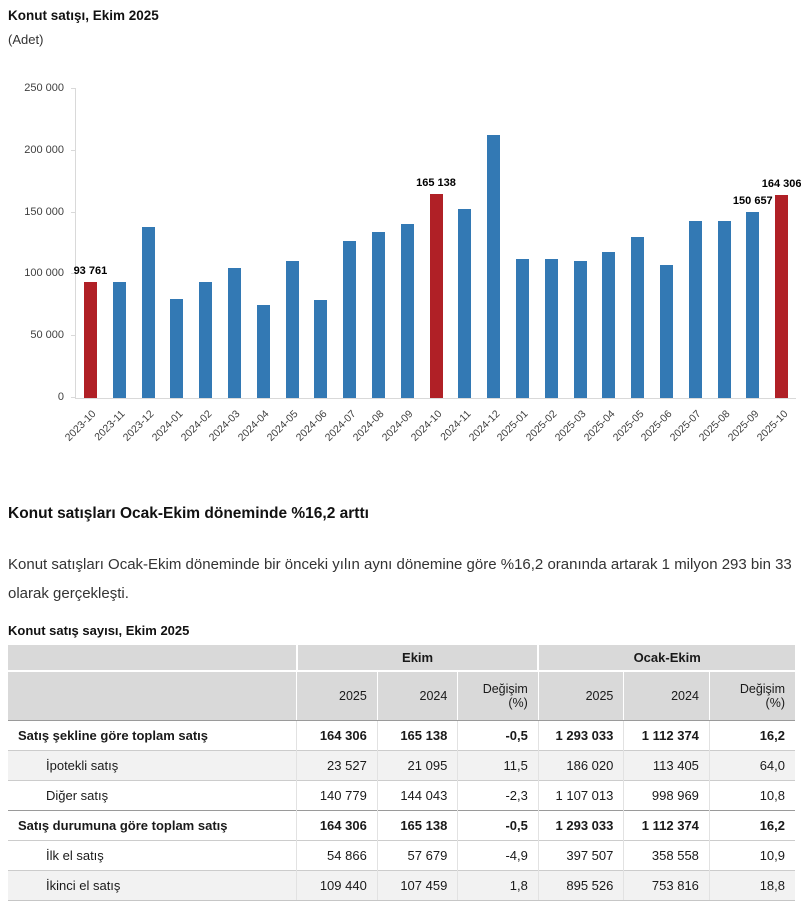 The image size is (801, 919). I want to click on chart-title: Konut satışı, Ekim 2025, so click(83, 15).